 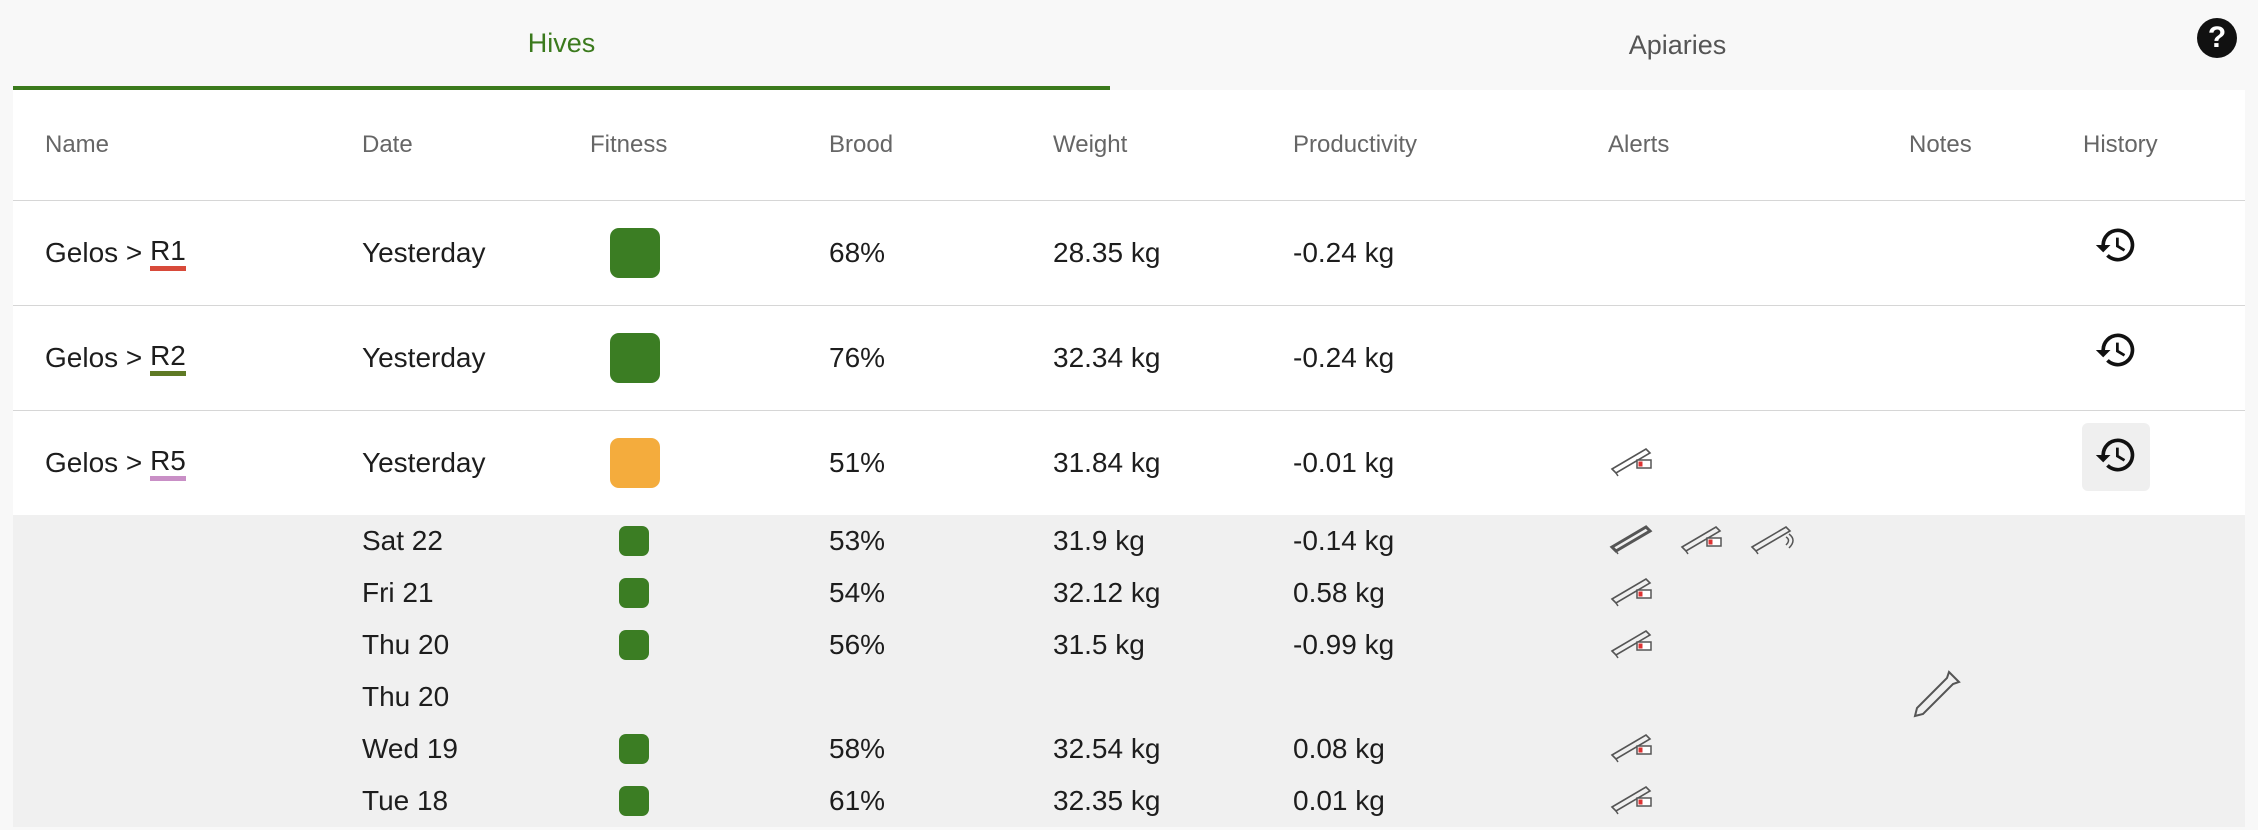 I want to click on help-button: ?, so click(x=2217, y=38).